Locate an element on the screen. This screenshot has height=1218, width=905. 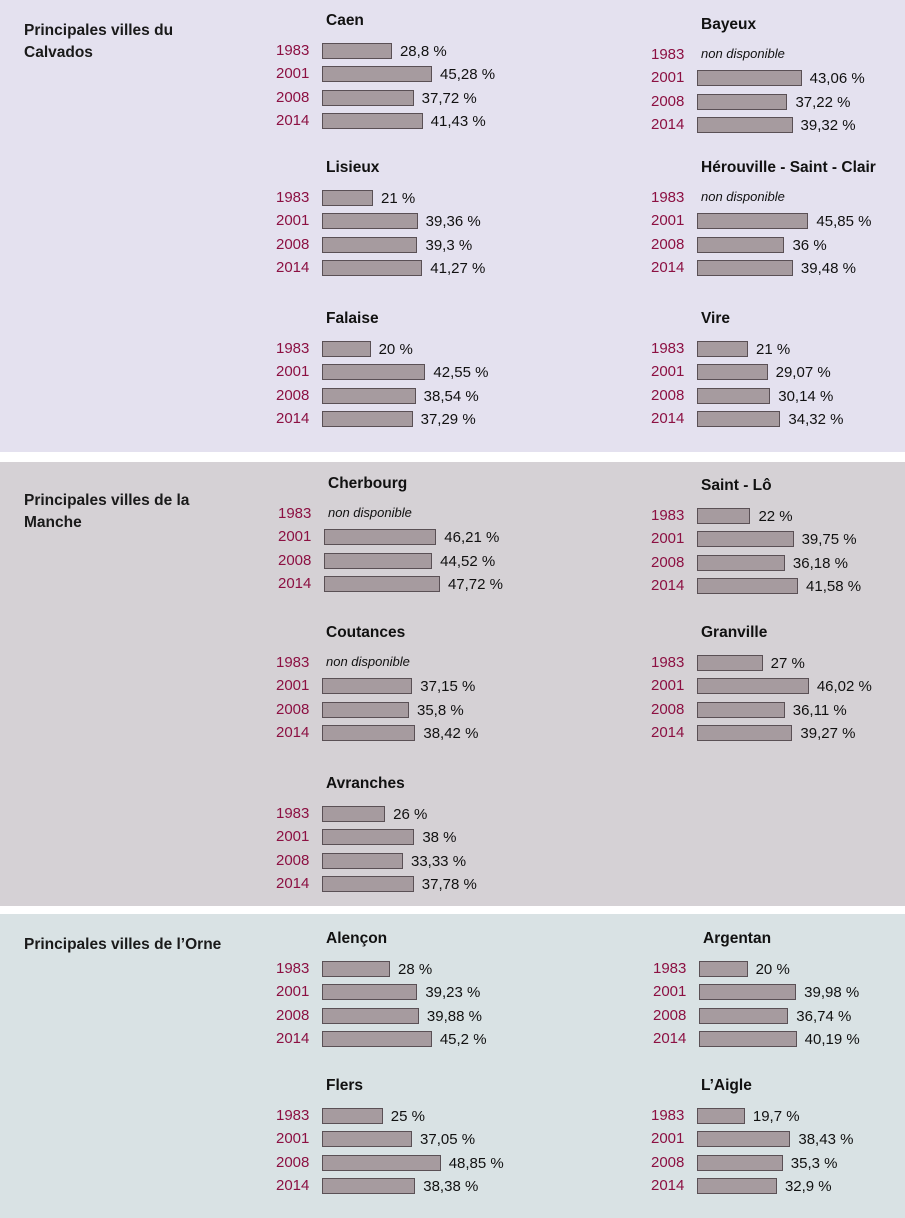
section-title: Principales villes du Calvados is located at coordinates (99, 41).